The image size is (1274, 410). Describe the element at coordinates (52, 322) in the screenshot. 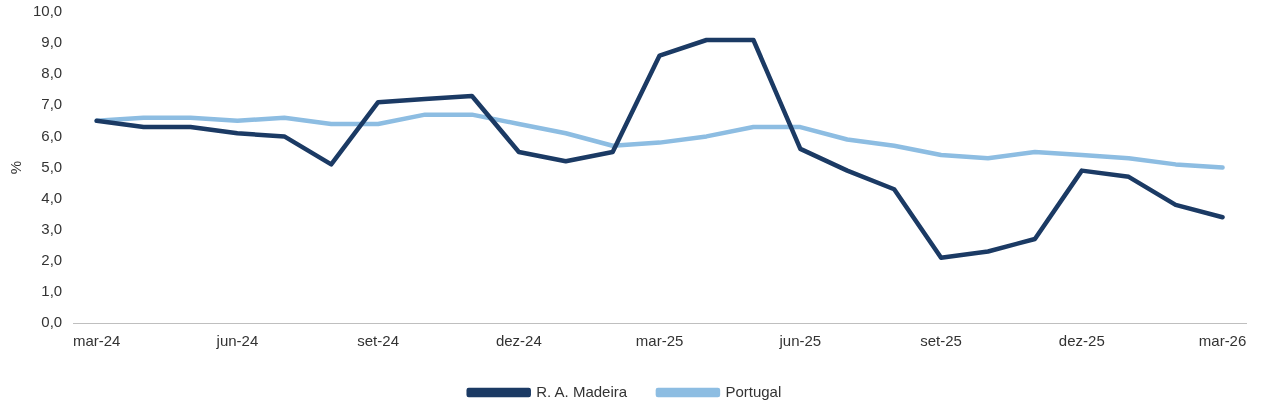

I see `y-tick-label: 0,0` at that location.